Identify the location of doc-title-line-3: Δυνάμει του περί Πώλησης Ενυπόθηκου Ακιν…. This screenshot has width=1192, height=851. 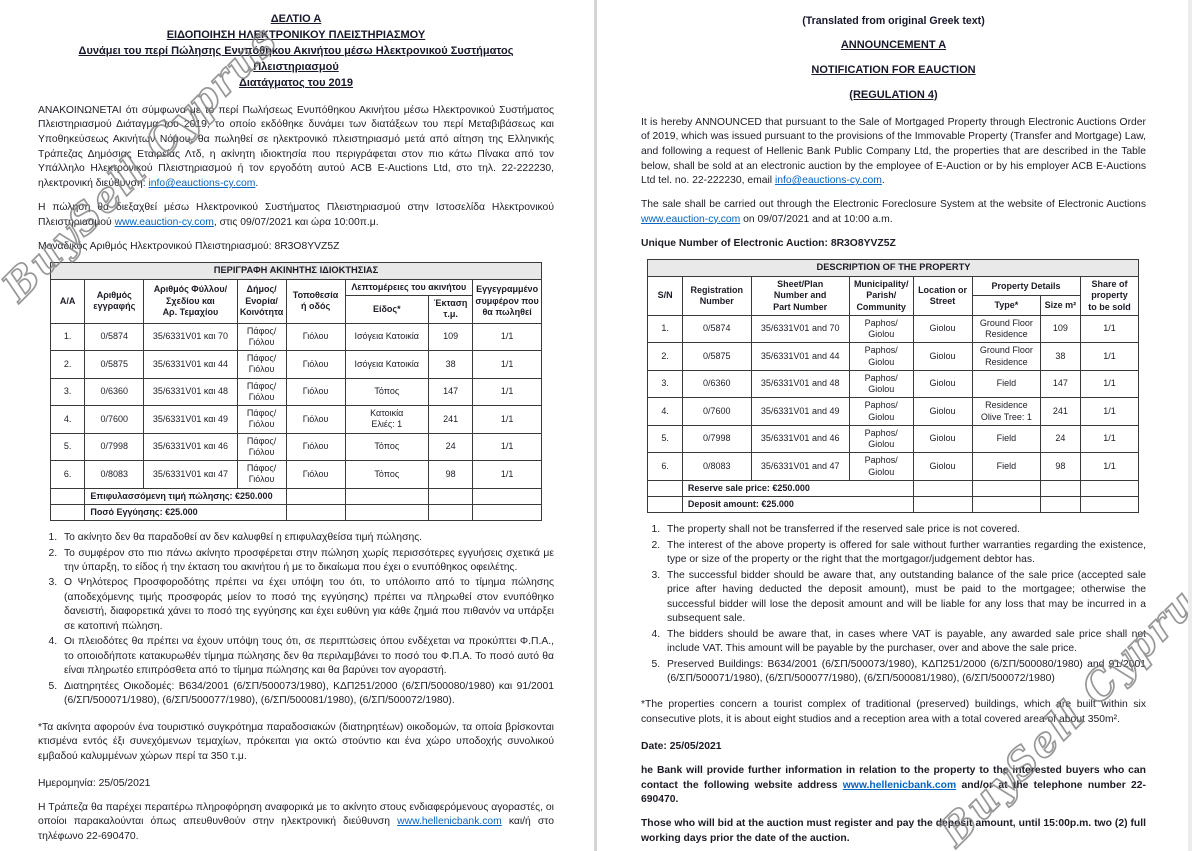
(296, 58).